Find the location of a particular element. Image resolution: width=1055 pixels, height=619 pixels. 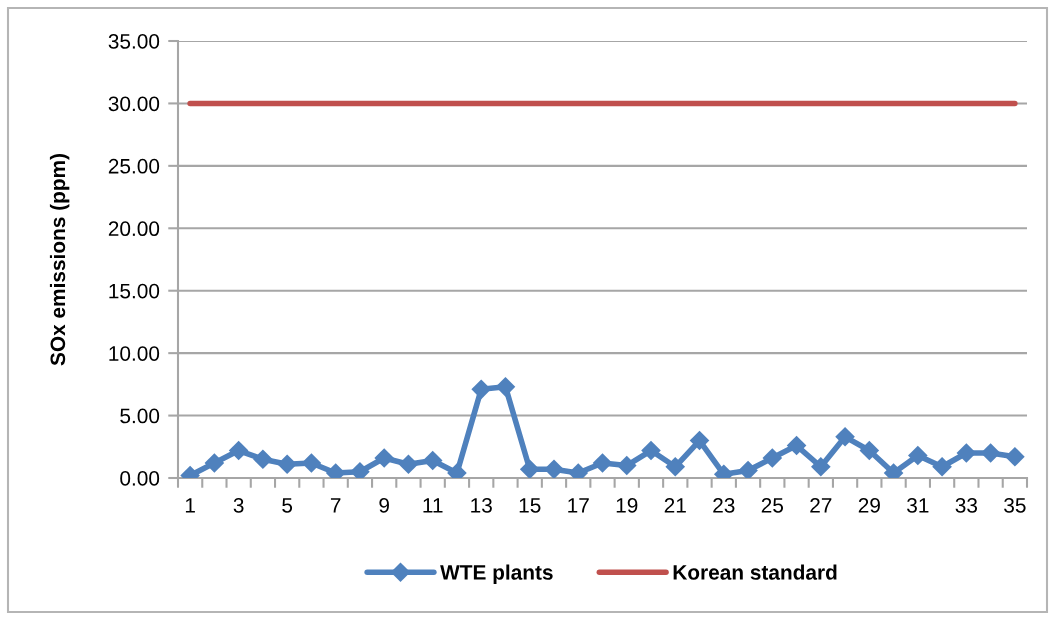

y-tick-label: 35.00 is located at coordinates (134, 41).